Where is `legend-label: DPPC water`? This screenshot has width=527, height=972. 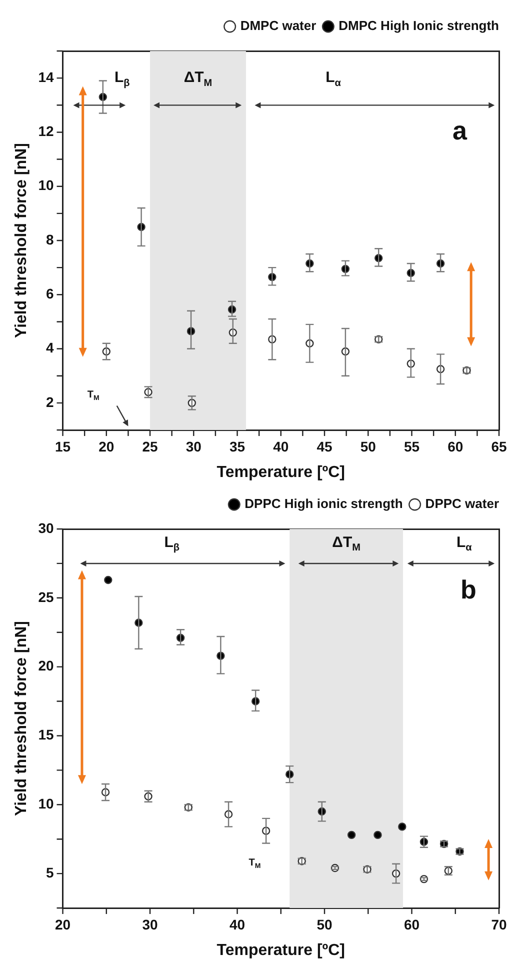 legend-label: DPPC water is located at coordinates (462, 504).